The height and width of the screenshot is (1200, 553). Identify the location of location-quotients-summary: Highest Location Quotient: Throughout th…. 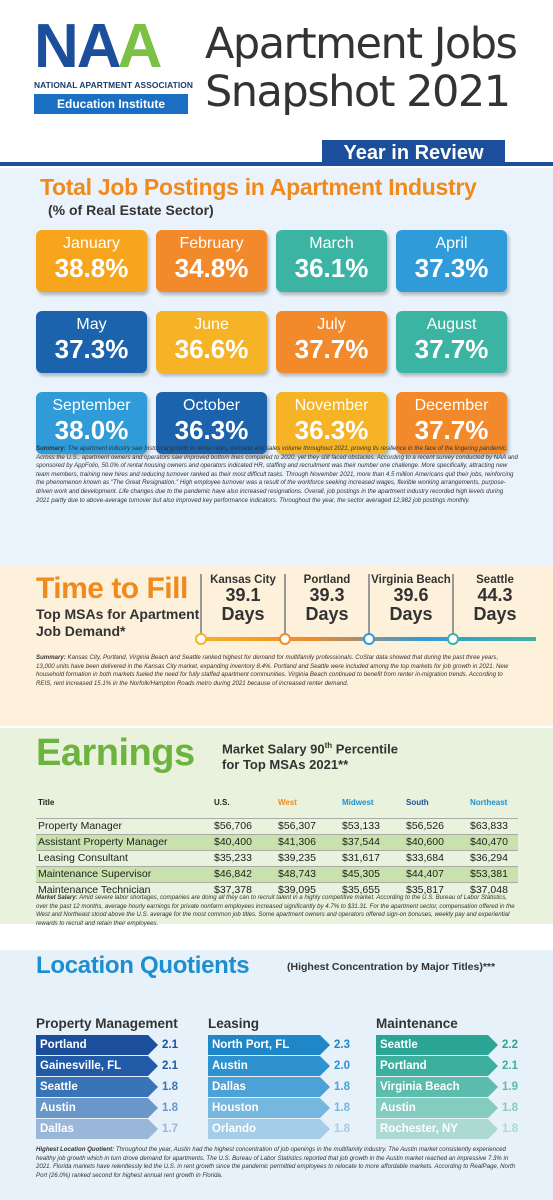
(277, 1163).